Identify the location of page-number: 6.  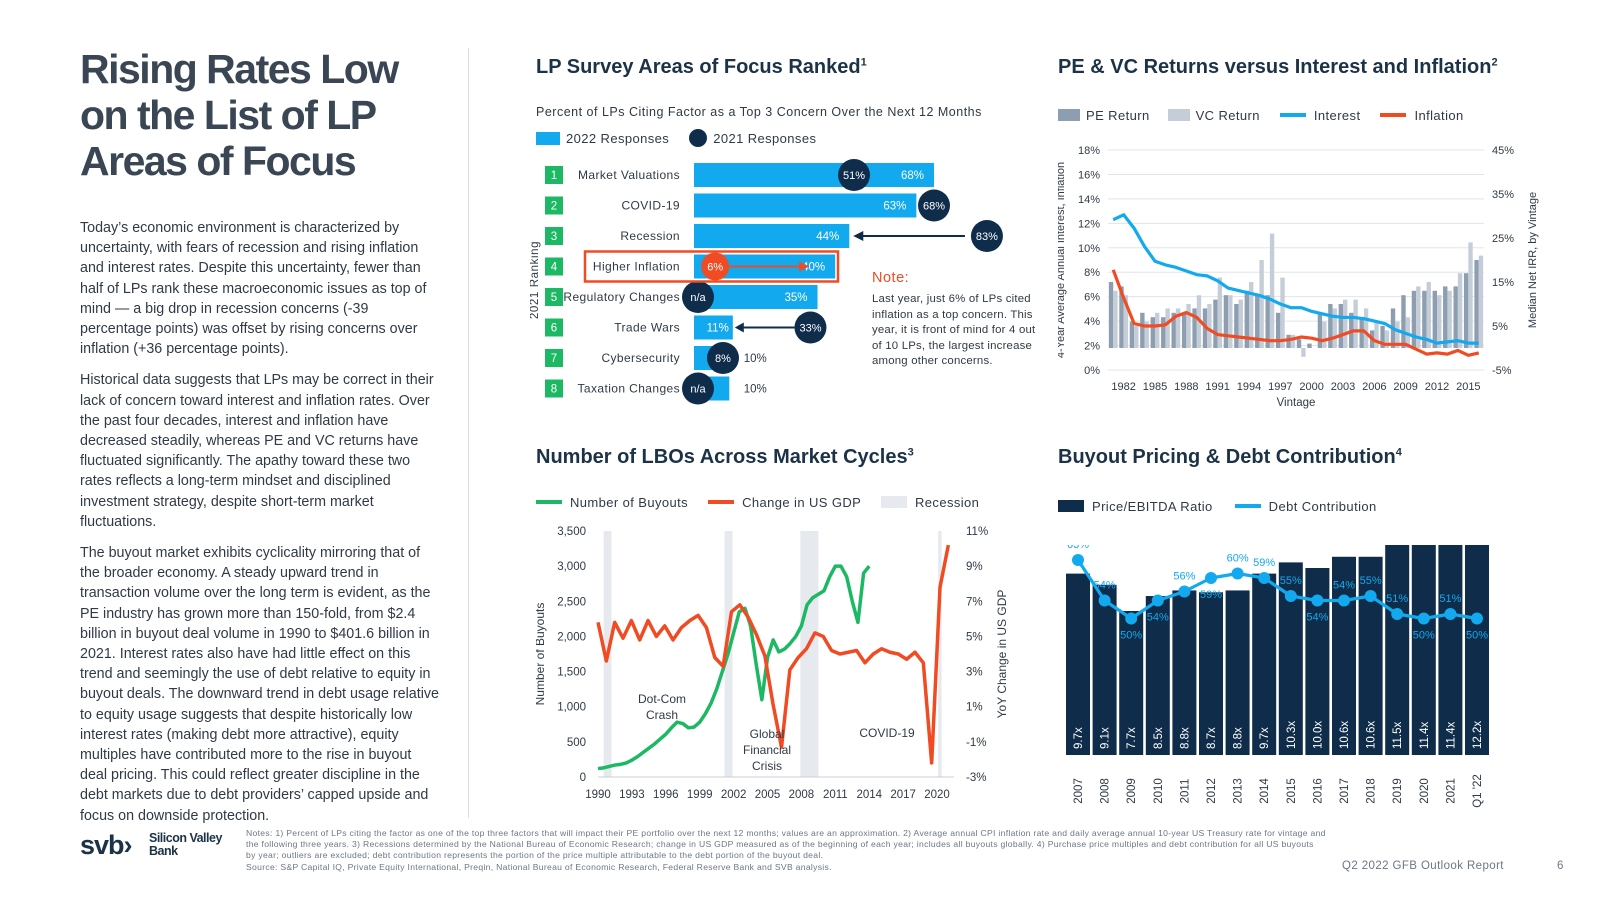
(1560, 866).